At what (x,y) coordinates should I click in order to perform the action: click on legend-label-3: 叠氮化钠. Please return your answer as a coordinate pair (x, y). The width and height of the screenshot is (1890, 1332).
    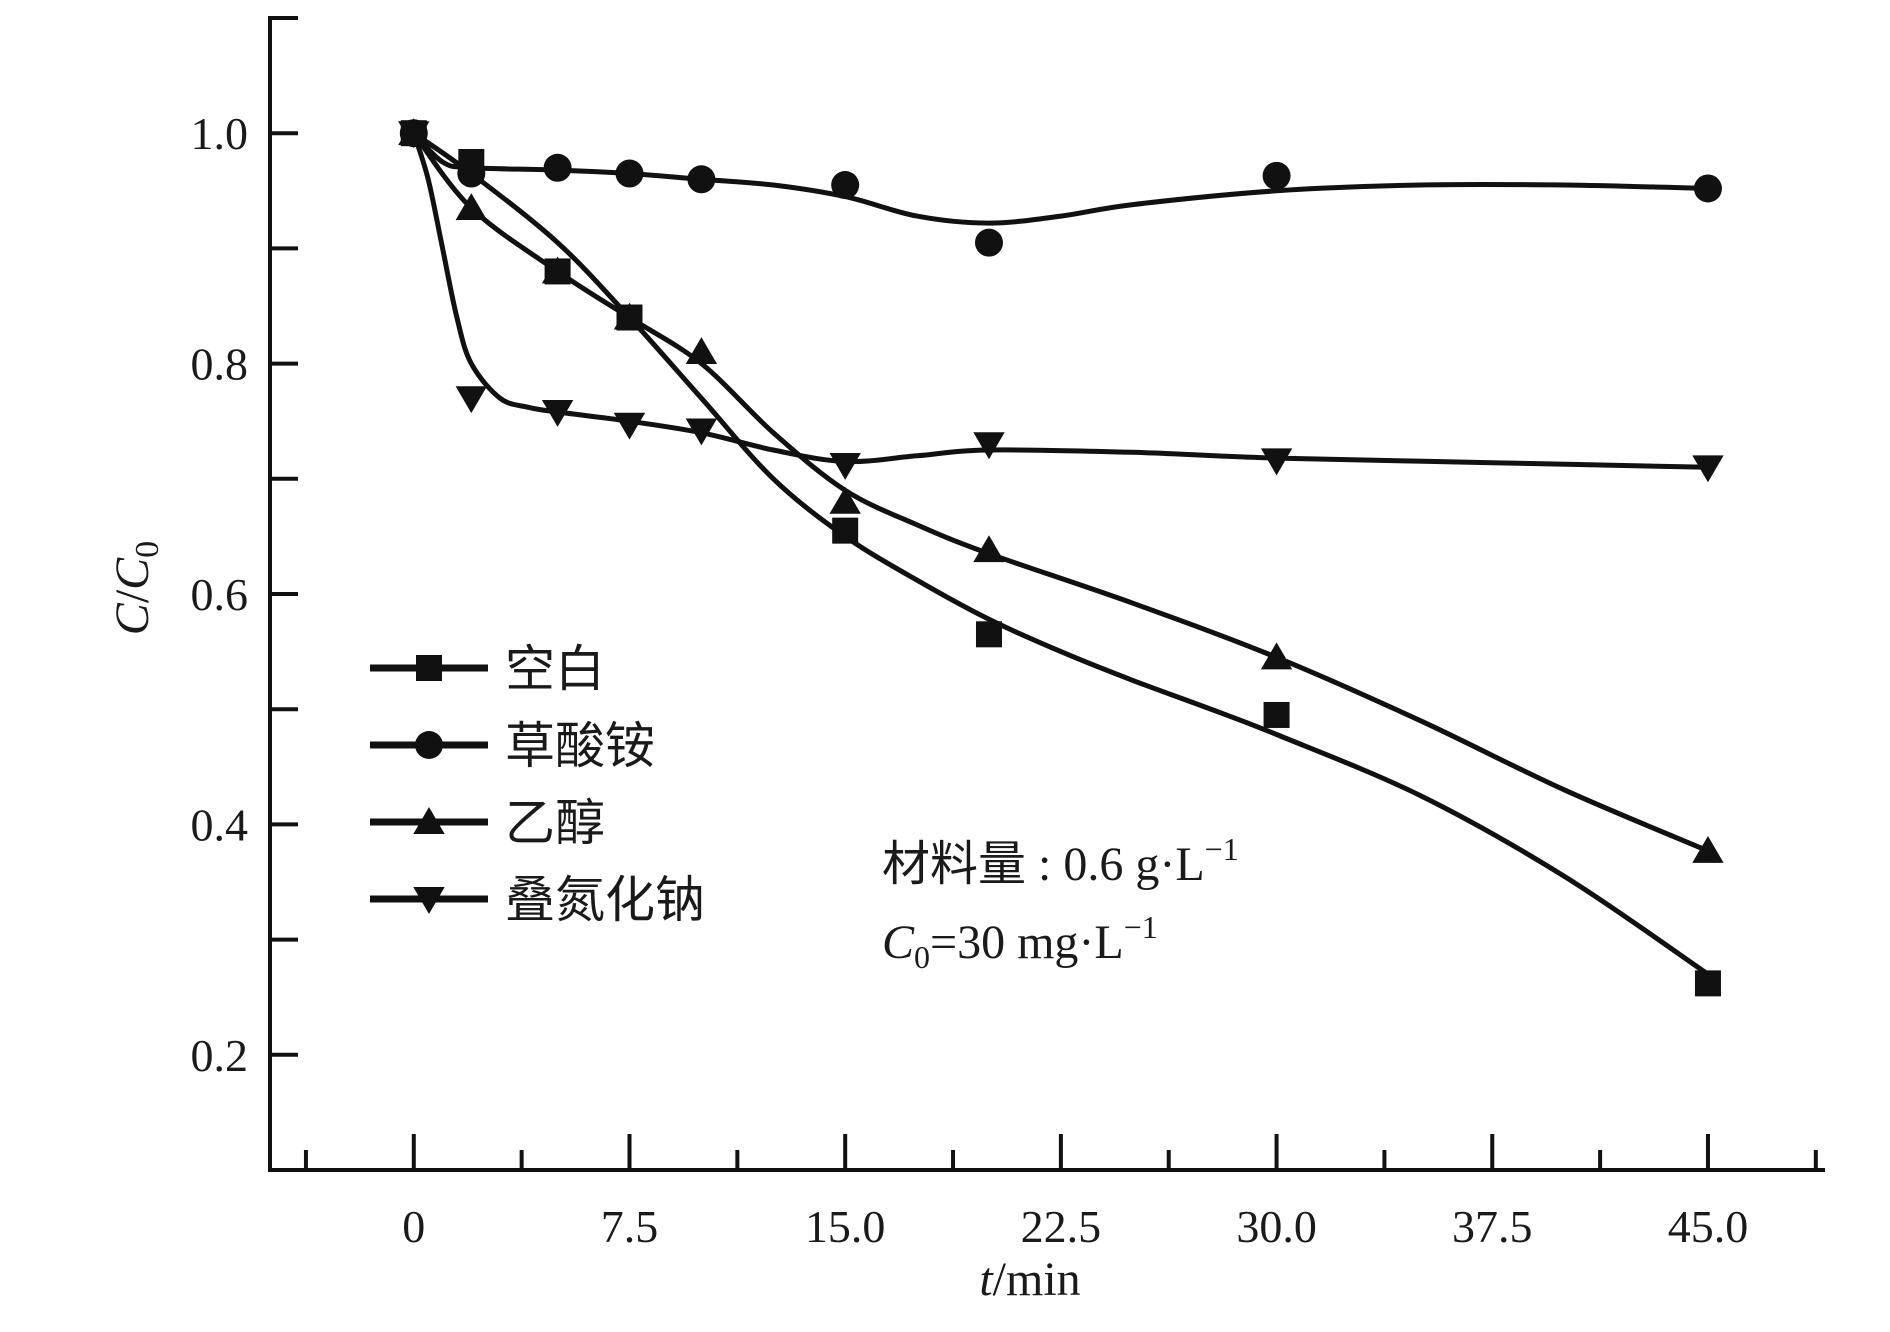
    Looking at the image, I should click on (605, 900).